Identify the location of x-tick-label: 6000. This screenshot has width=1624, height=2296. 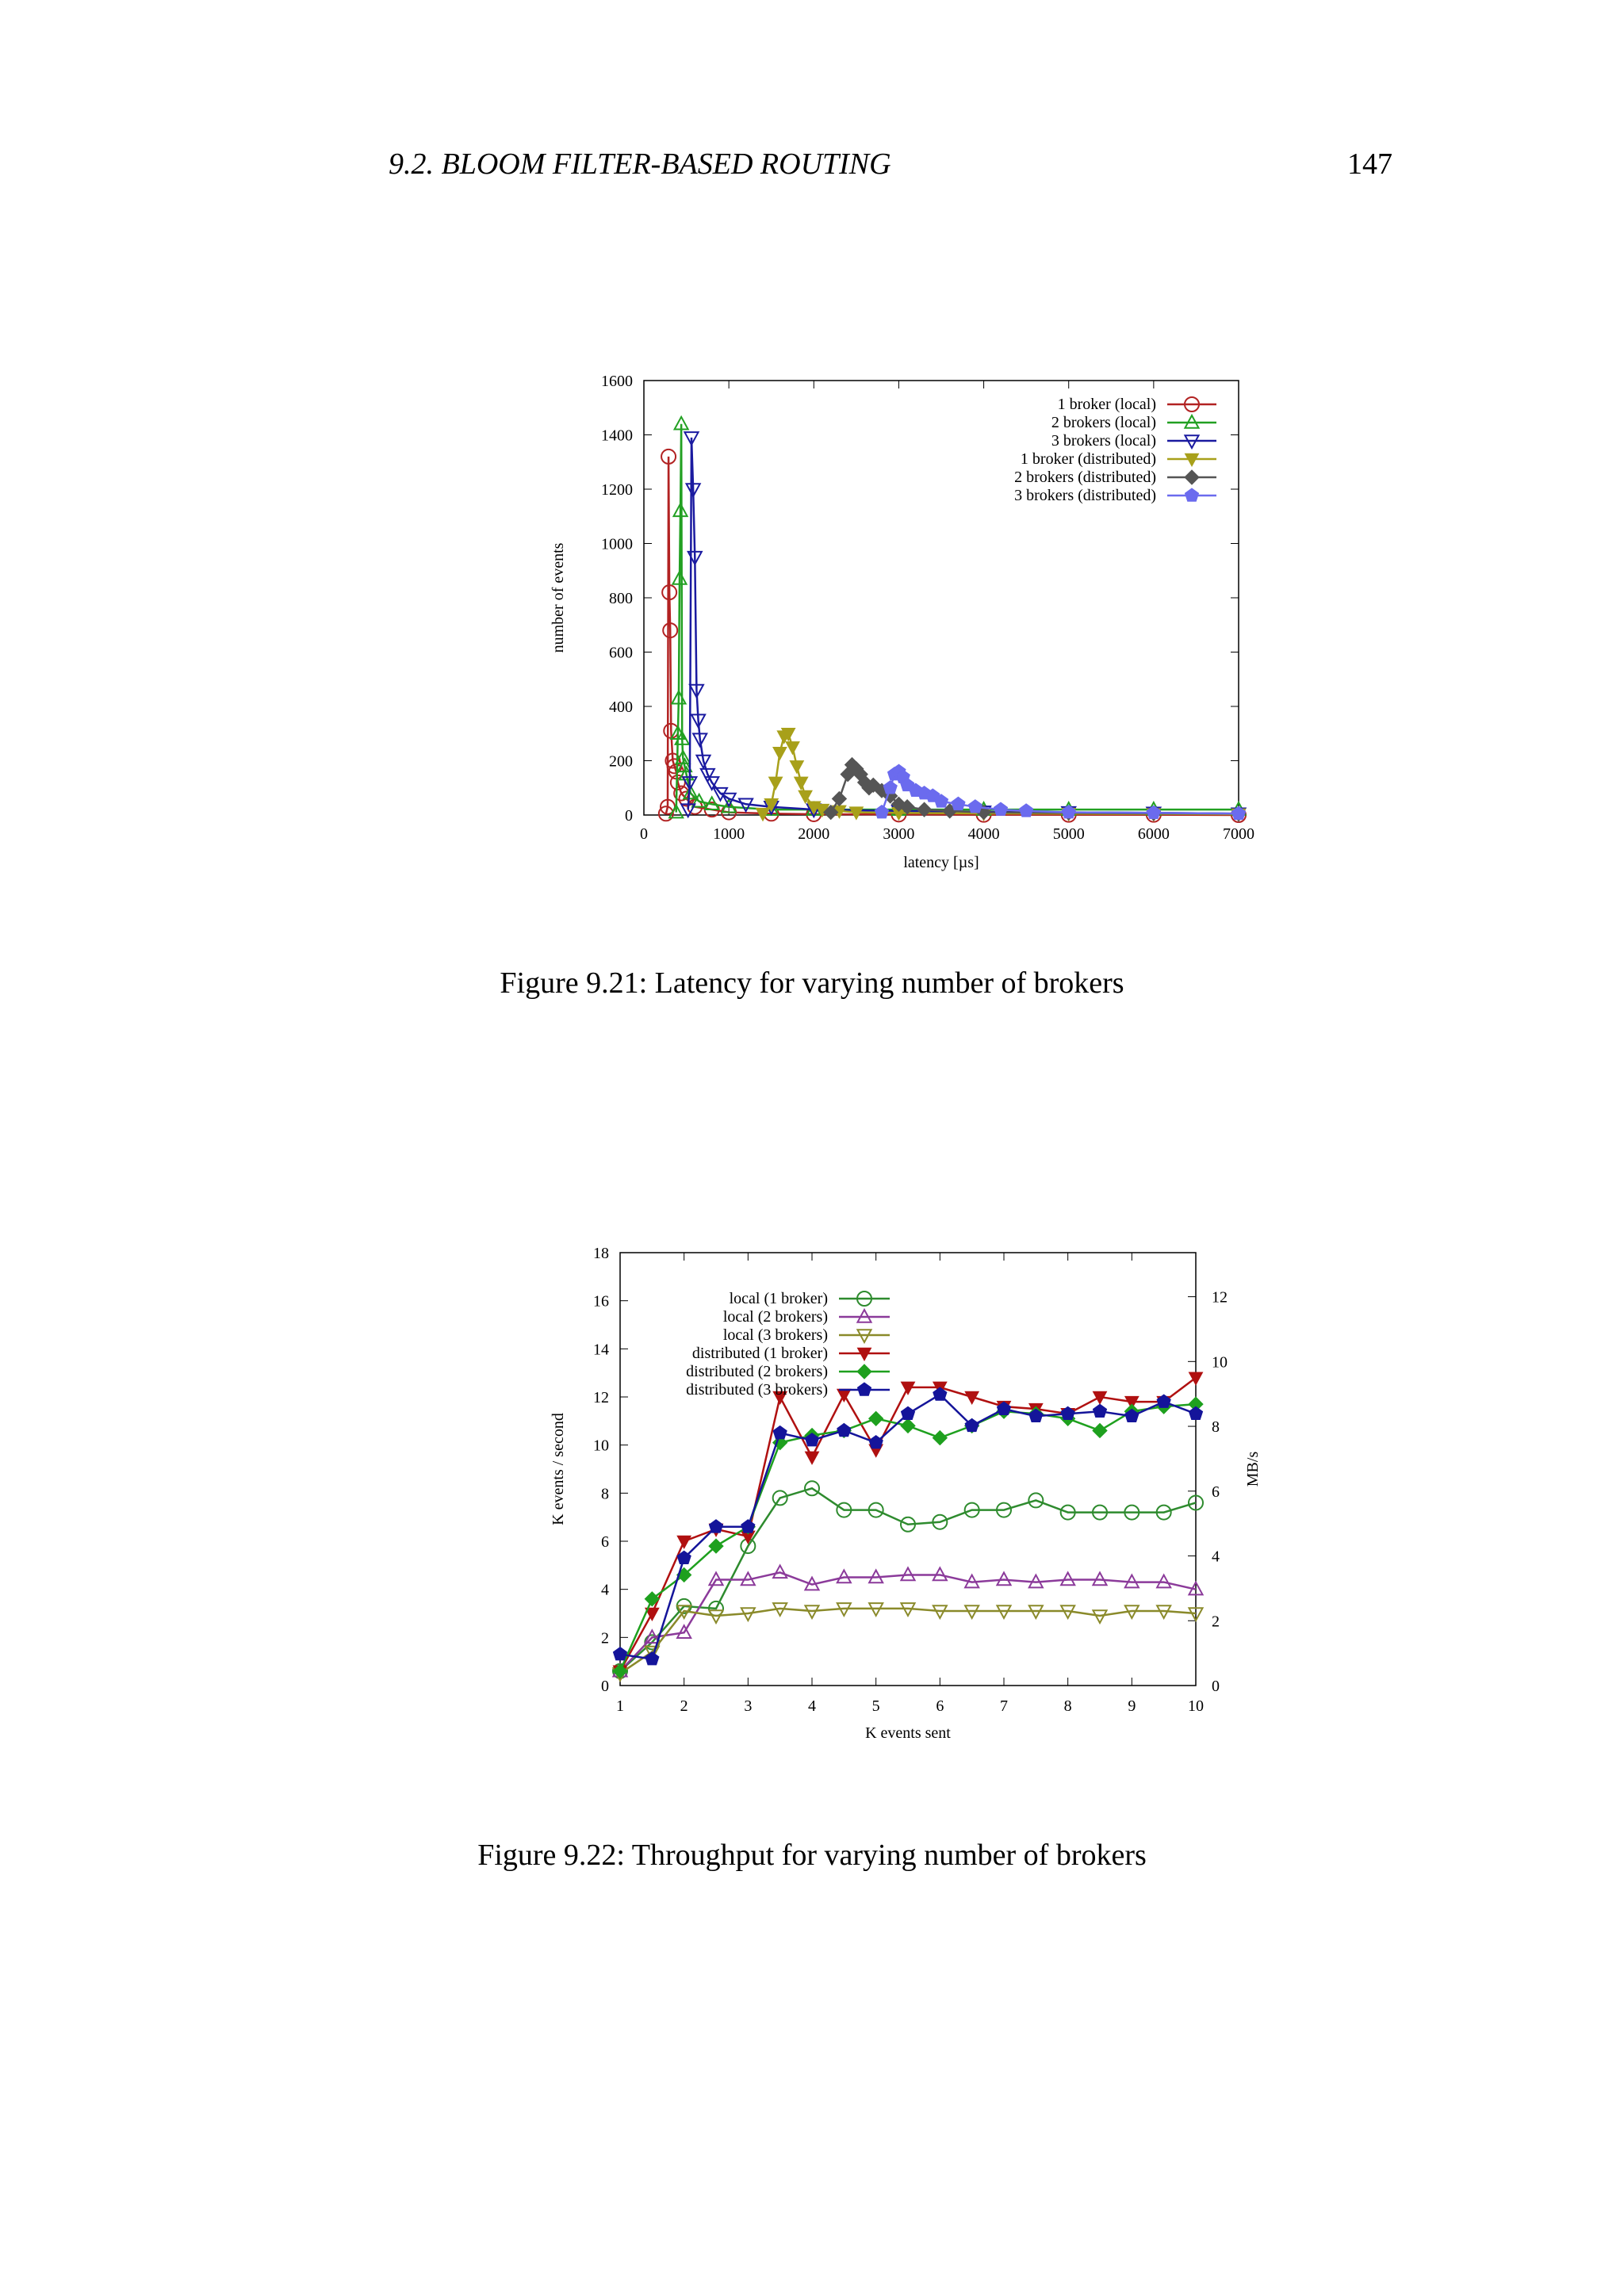
(1154, 834).